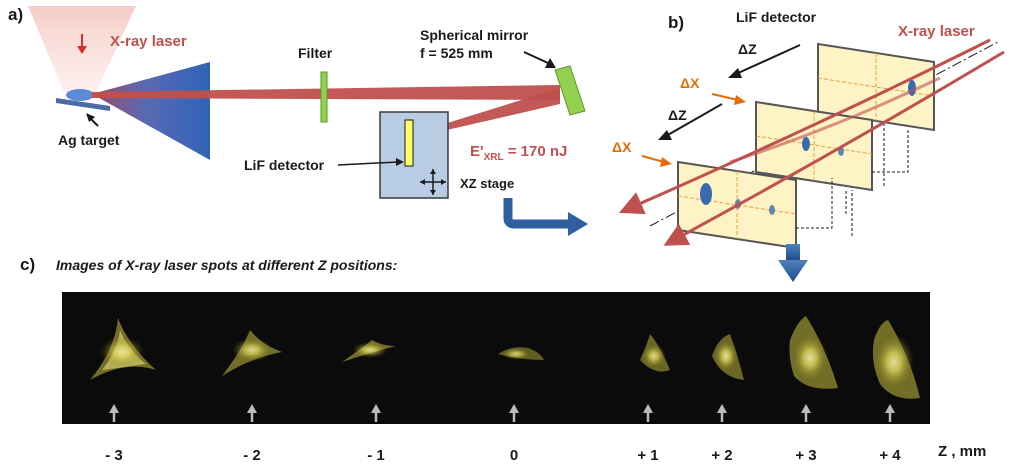 The height and width of the screenshot is (470, 1016). I want to click on delta-x-arrow-2-icon, so click(656, 161).